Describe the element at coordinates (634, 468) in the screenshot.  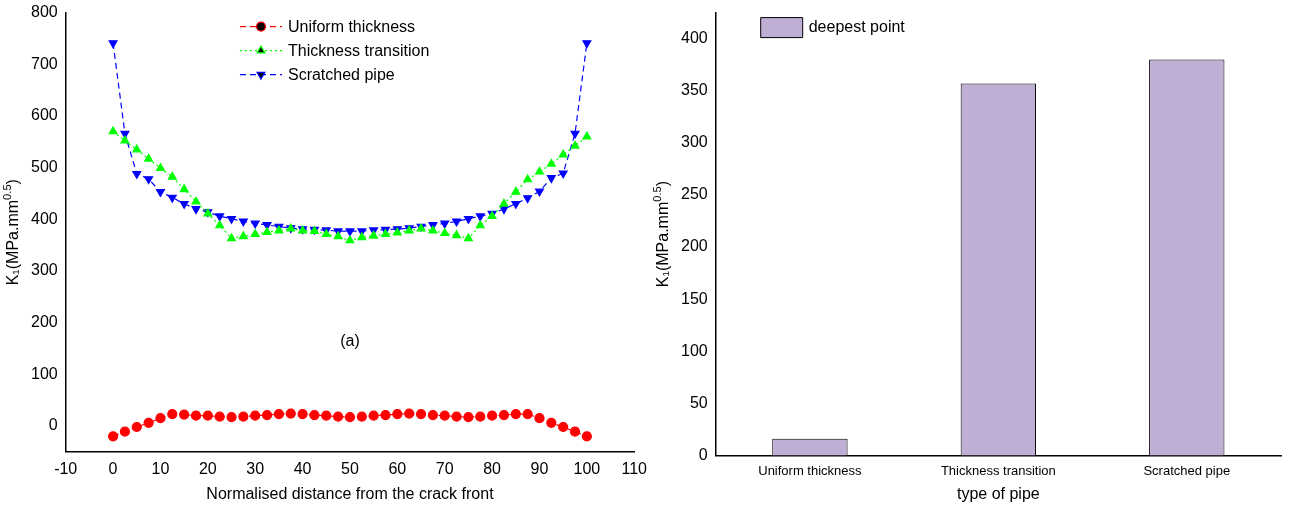
I see `x-tick-label: 110` at that location.